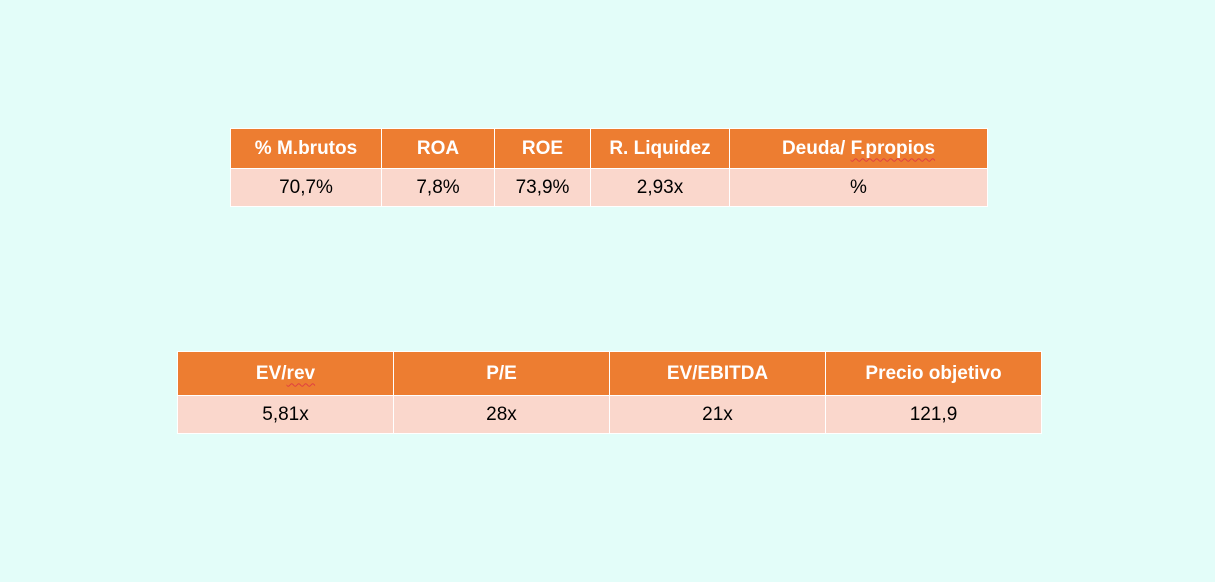 Image resolution: width=1215 pixels, height=582 pixels. Describe the element at coordinates (301, 373) in the screenshot. I see `header-ev-revenue-part2: rev` at that location.